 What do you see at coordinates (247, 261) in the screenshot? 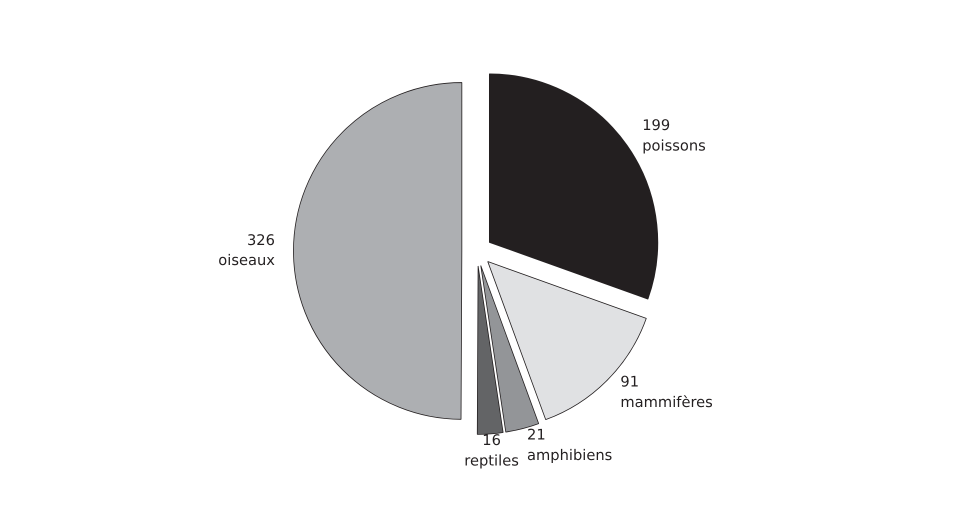
I see `slice-label: oiseaux` at bounding box center [247, 261].